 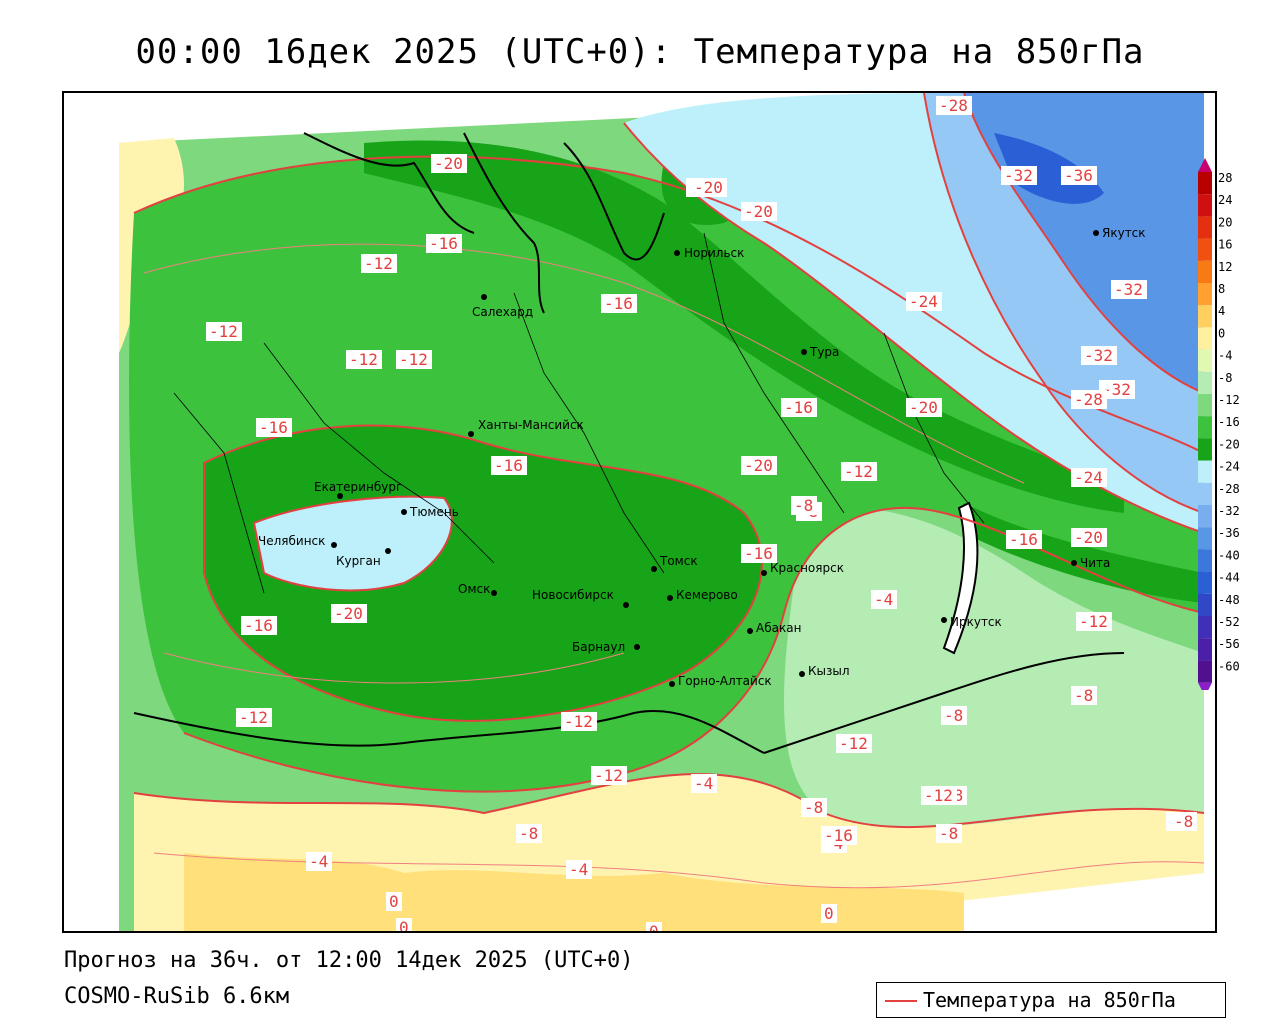 I want to click on city-abakan: Абакан, so click(x=778, y=628).